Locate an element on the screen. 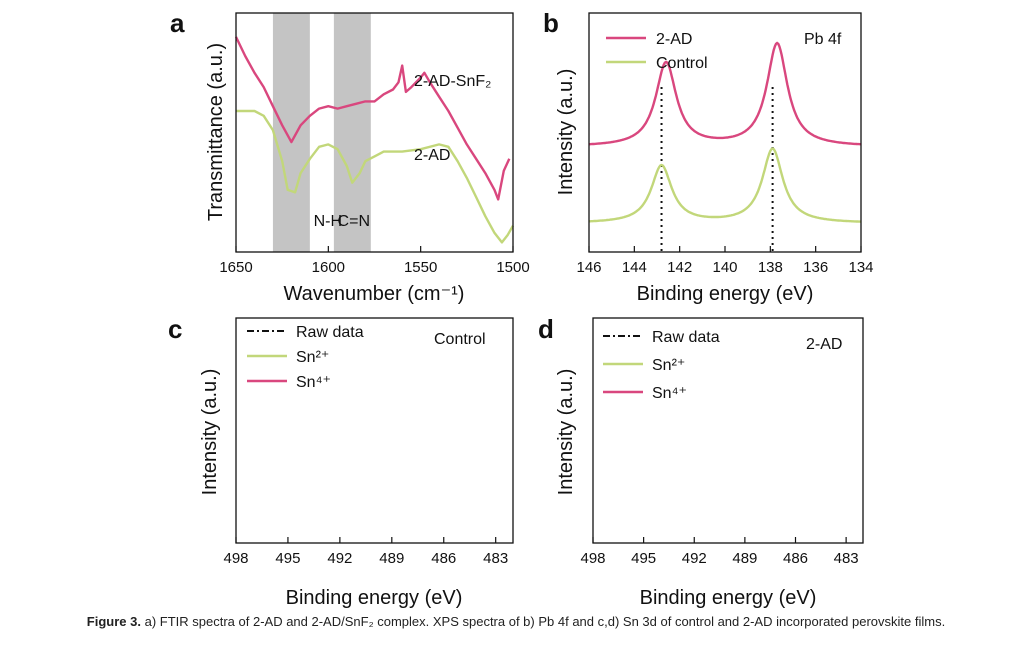 This screenshot has width=1032, height=648. legend-label-d-sn2: Sn²⁺ is located at coordinates (668, 365).